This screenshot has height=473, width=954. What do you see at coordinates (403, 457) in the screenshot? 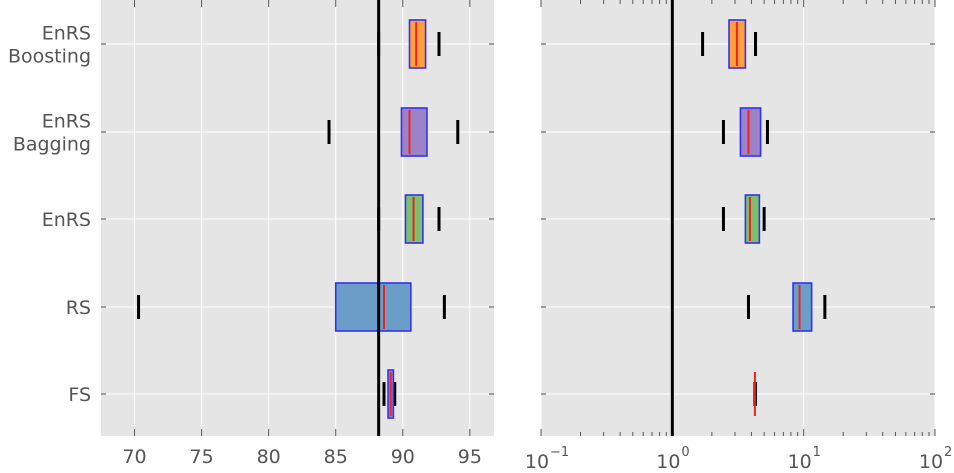
I see `x-tick-label: 90` at bounding box center [403, 457].